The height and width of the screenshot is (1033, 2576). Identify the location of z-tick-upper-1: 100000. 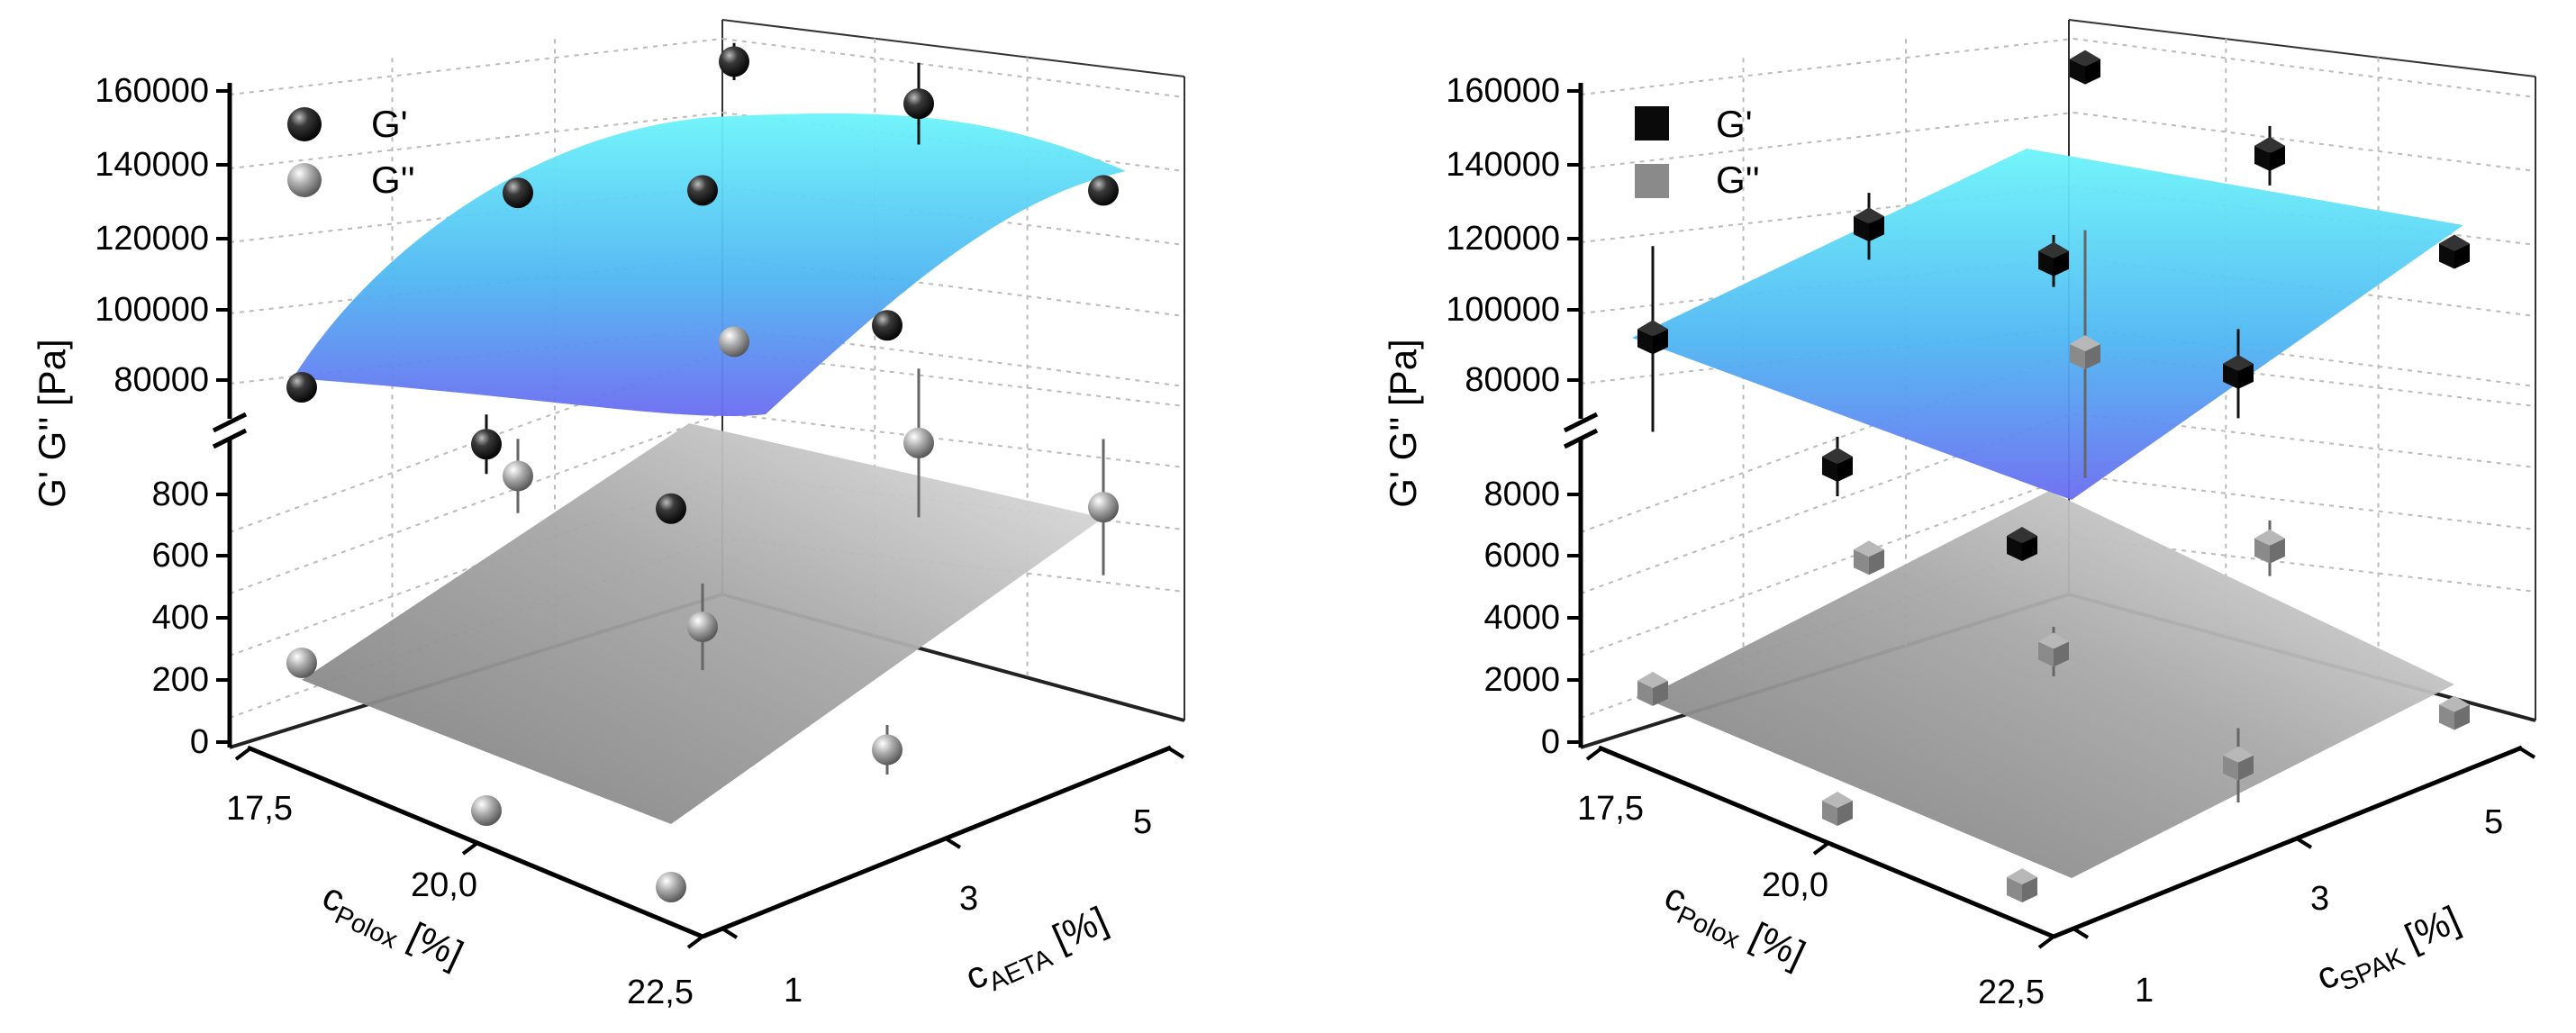
(152, 310).